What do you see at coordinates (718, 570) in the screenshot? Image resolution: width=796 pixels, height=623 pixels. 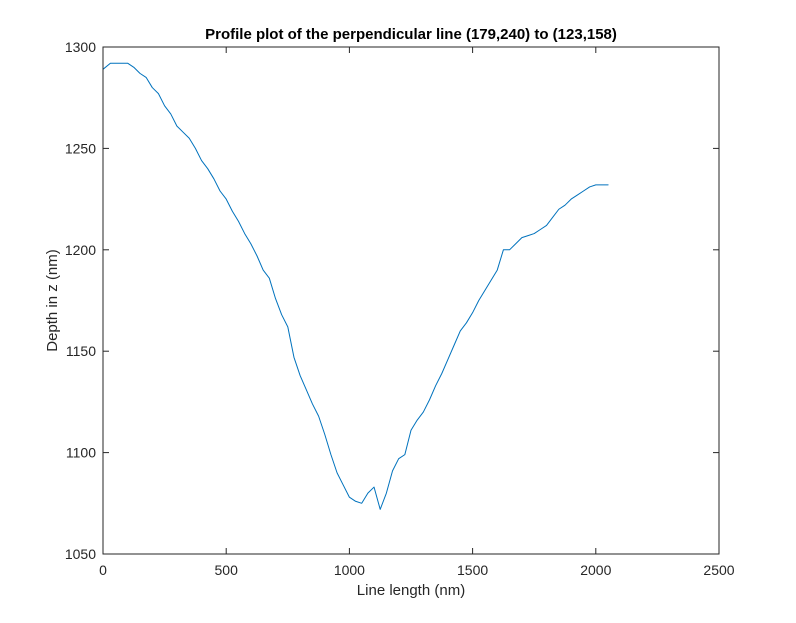 I see `x-tick-label: 2500` at bounding box center [718, 570].